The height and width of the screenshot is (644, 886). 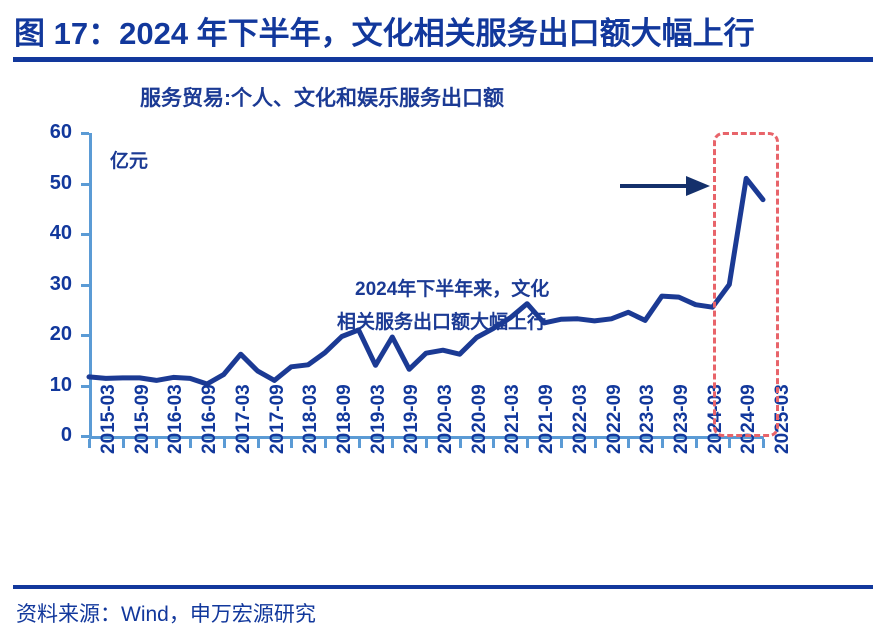 I want to click on y-label-10: 10, so click(x=60, y=384).